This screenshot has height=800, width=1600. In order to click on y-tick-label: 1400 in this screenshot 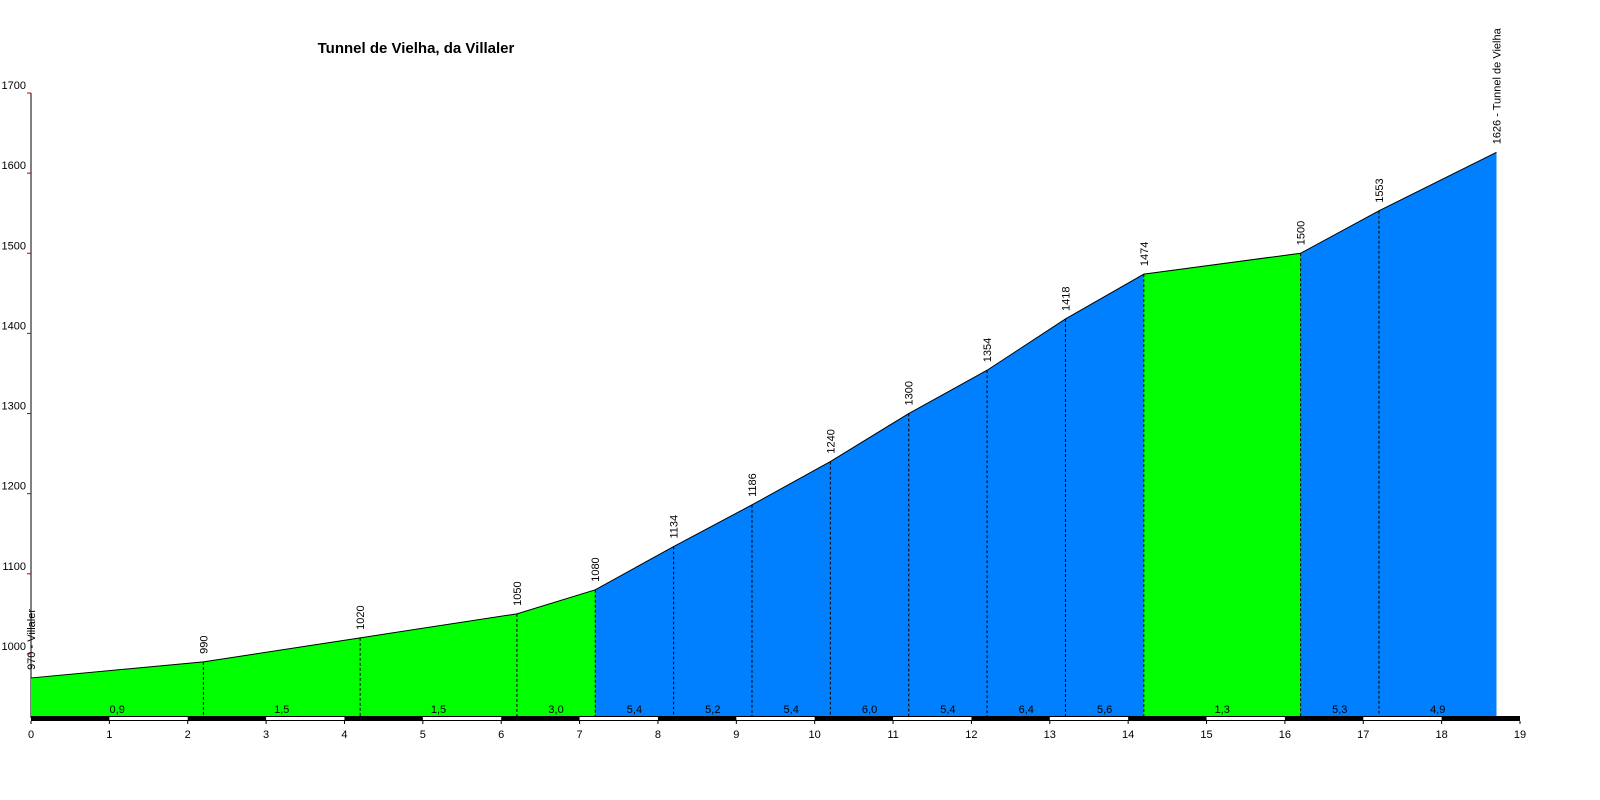, I will do `click(14, 326)`.